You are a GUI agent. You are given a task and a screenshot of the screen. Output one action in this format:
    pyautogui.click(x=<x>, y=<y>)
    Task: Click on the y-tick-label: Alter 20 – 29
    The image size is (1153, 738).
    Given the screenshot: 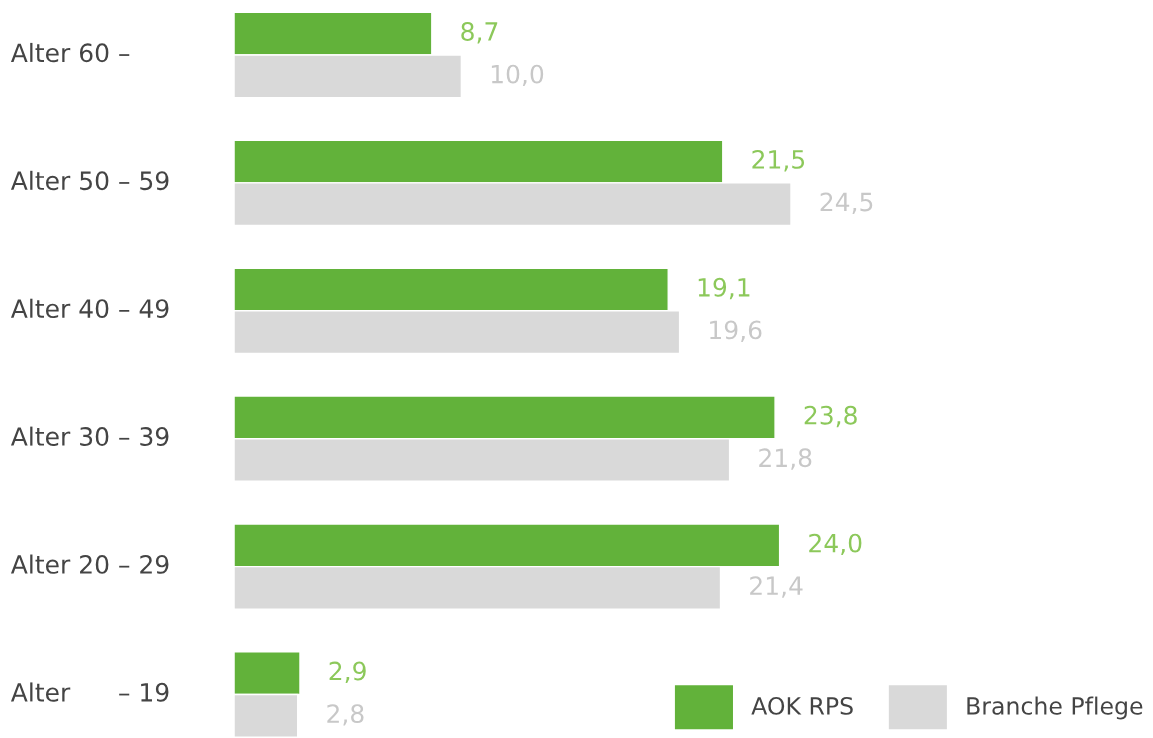 What is the action you would take?
    pyautogui.click(x=89, y=564)
    